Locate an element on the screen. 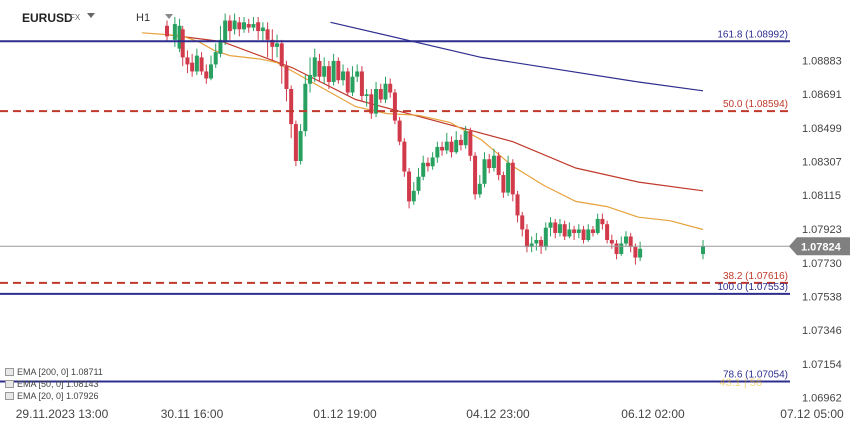 This screenshot has height=436, width=859. last-price-tag: 1.07824 is located at coordinates (819, 246).